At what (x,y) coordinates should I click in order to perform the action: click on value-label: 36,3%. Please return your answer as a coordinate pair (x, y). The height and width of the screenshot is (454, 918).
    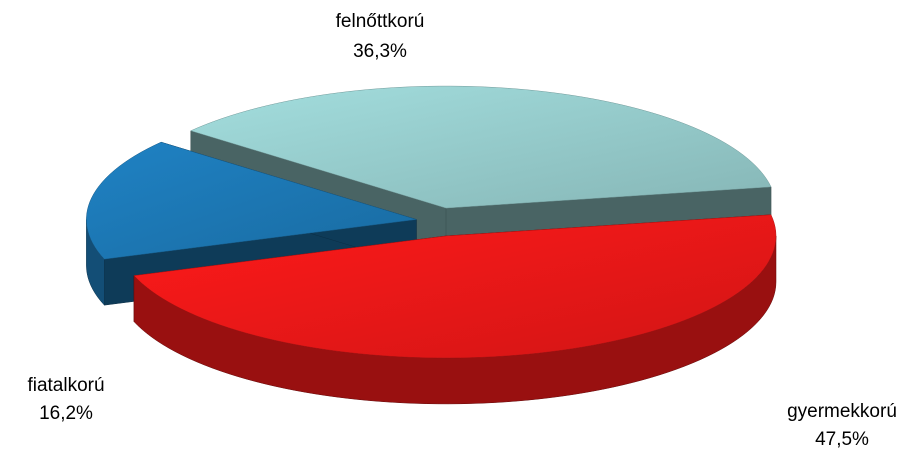
    Looking at the image, I should click on (380, 51).